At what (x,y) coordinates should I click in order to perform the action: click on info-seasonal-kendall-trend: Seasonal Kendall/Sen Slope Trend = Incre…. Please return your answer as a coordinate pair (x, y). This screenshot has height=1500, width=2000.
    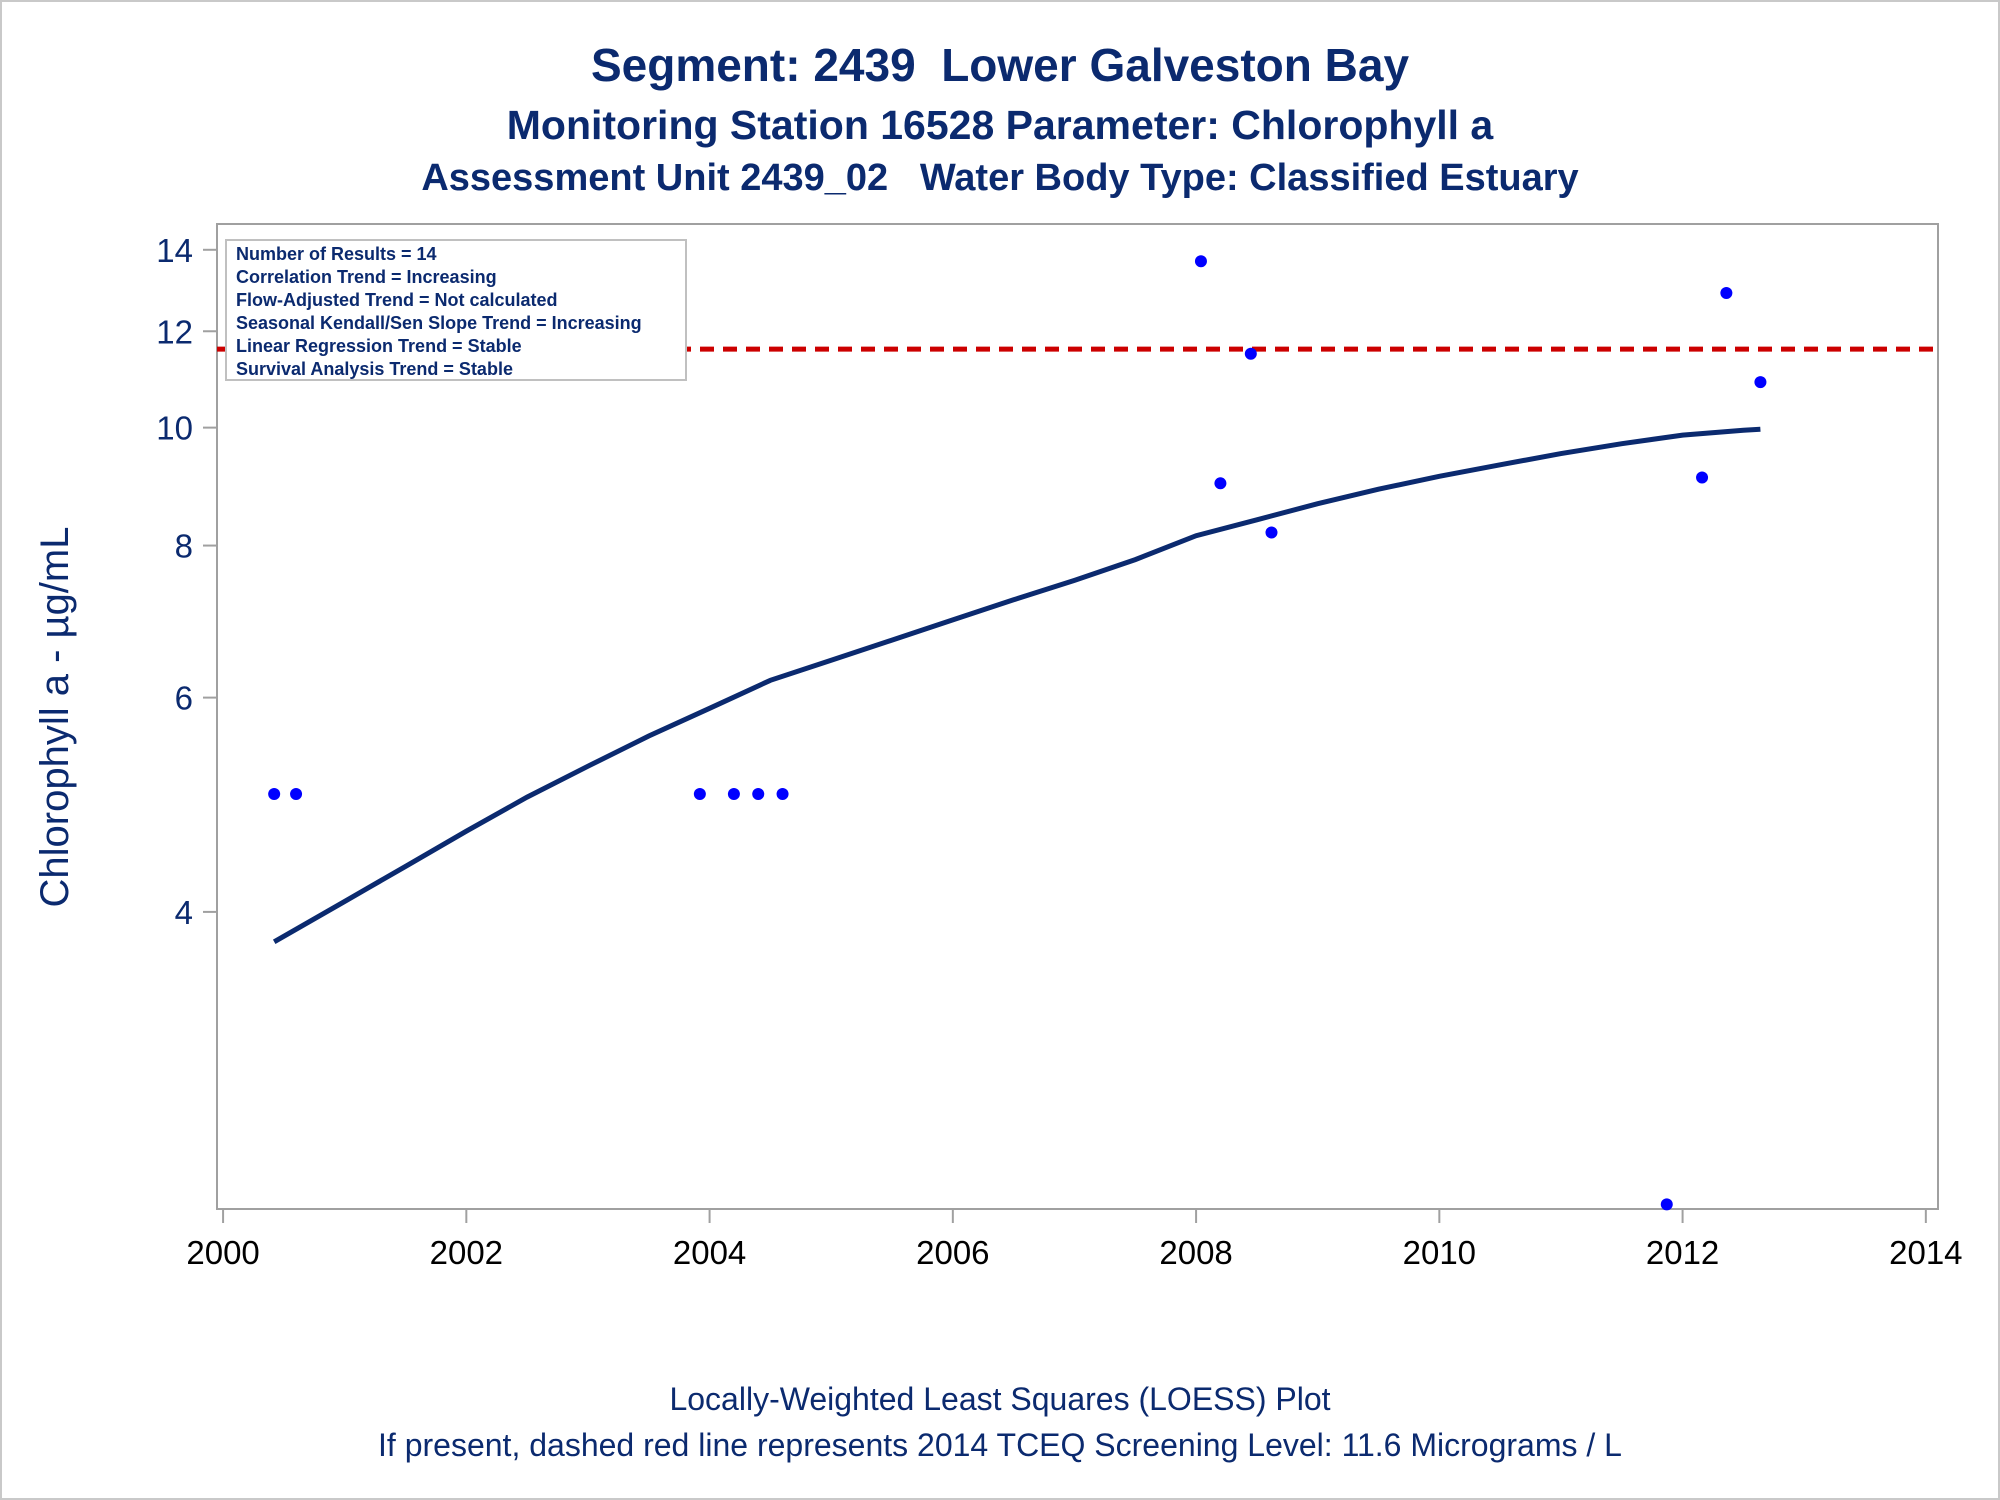
    Looking at the image, I should click on (439, 323).